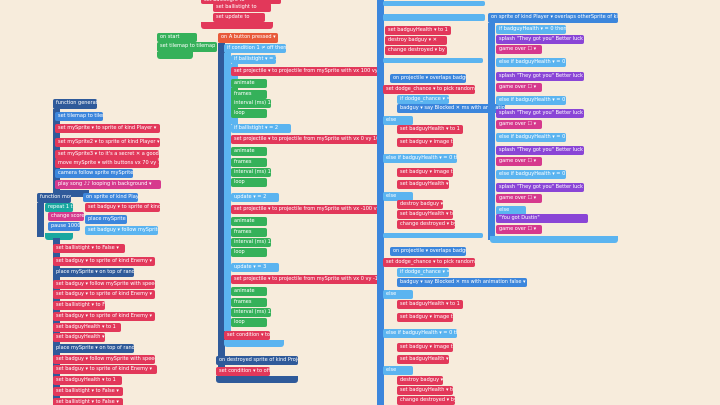 This screenshot has width=720, height=405. I want to click on set-badguy-health-1: set badguyHealth ▾ to 1, so click(430, 129).